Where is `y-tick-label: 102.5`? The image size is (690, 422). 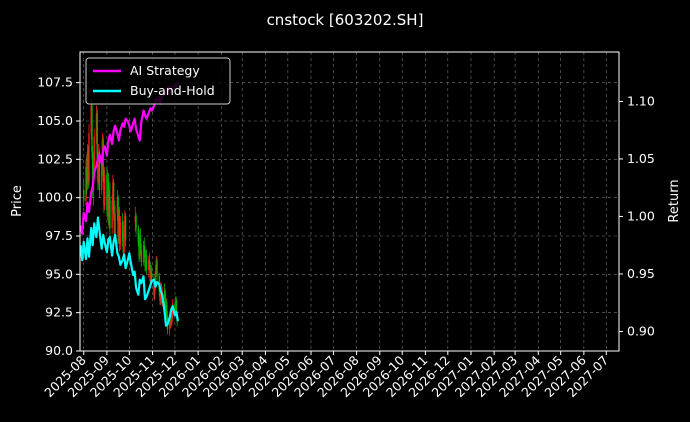
y-tick-label: 102.5 is located at coordinates (55, 158).